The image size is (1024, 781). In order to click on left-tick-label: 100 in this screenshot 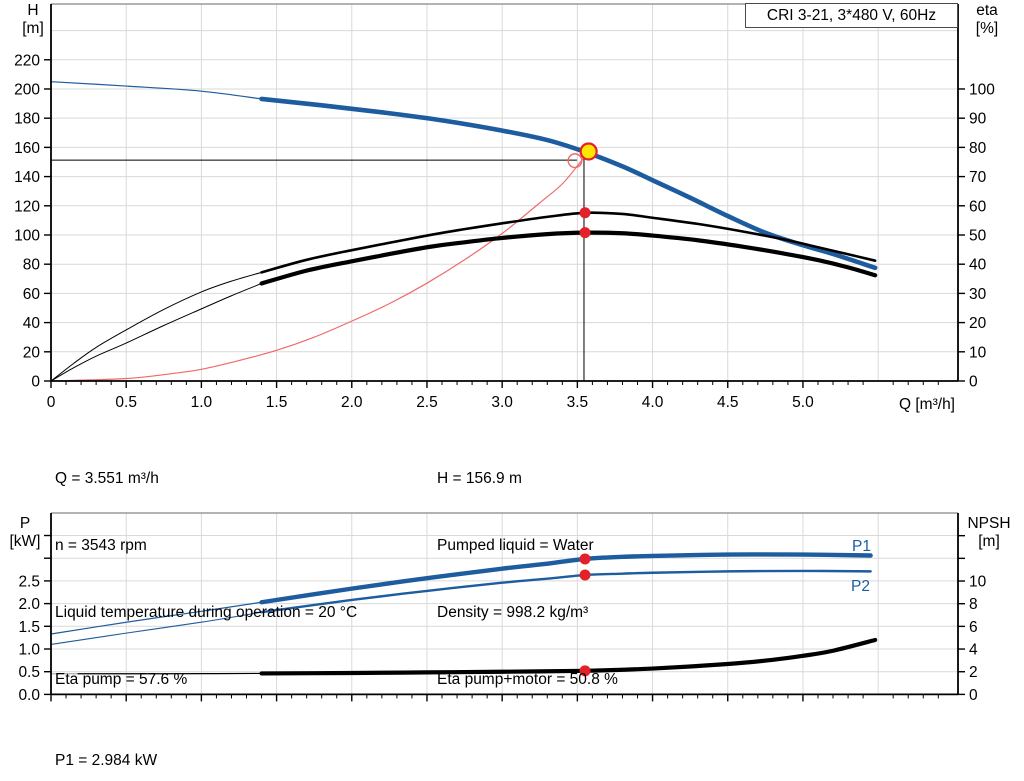, I will do `click(27, 235)`.